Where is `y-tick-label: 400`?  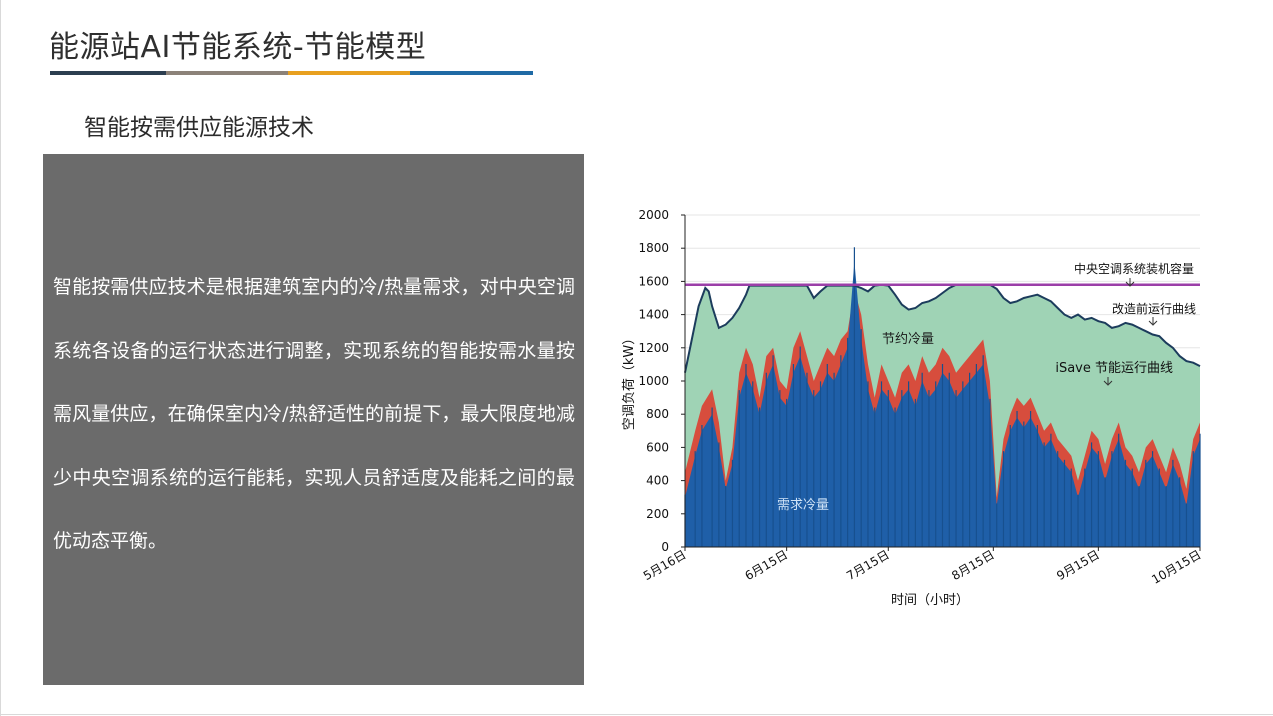
y-tick-label: 400 is located at coordinates (657, 481).